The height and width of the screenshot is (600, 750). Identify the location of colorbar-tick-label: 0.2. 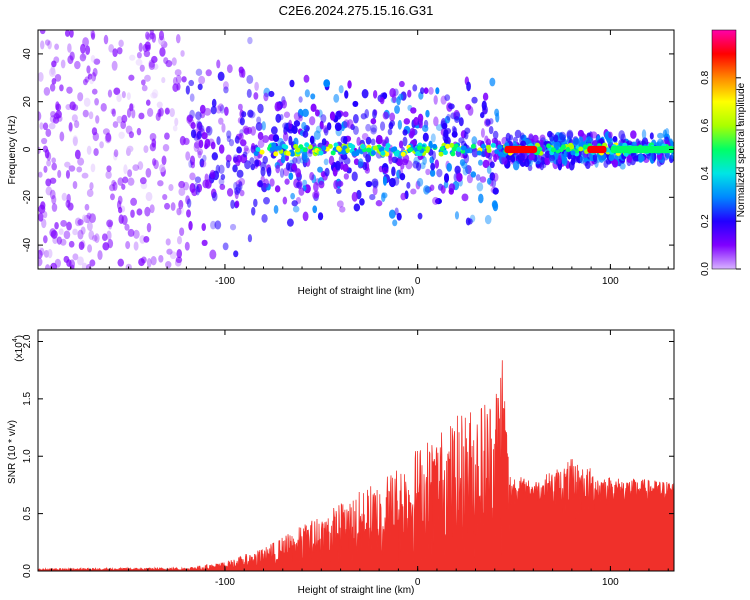
(705, 221).